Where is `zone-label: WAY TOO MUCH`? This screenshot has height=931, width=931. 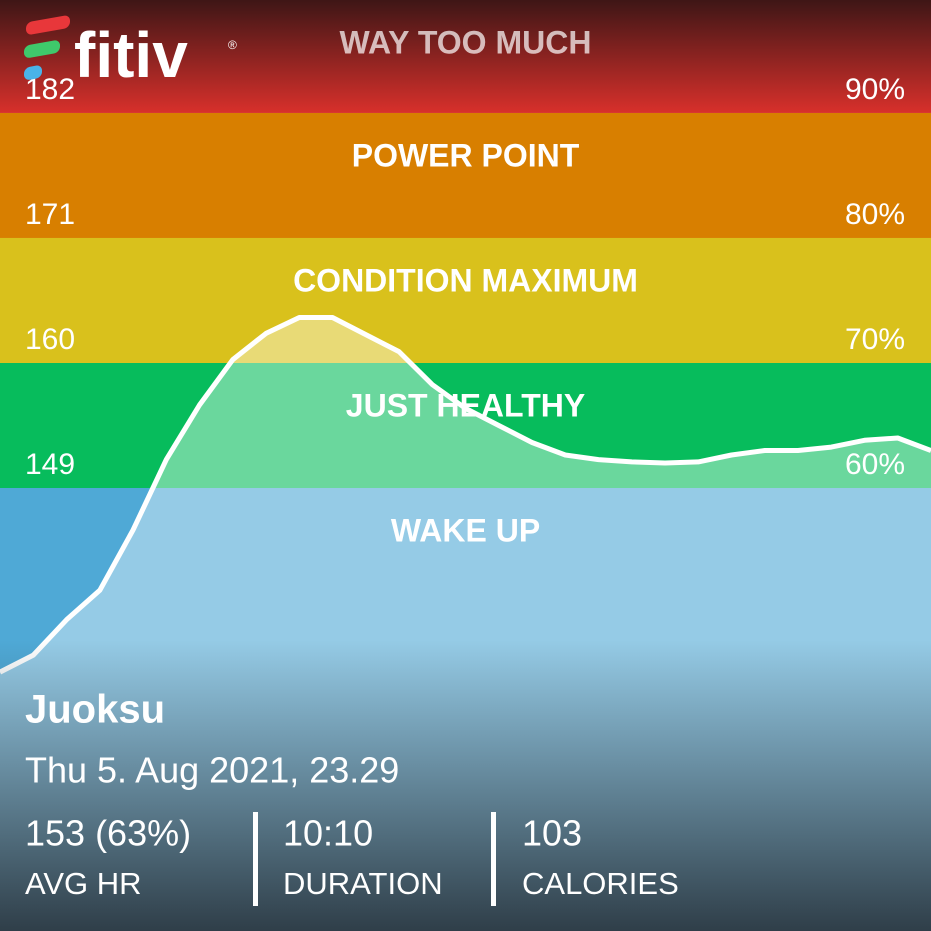 zone-label: WAY TOO MUCH is located at coordinates (466, 42).